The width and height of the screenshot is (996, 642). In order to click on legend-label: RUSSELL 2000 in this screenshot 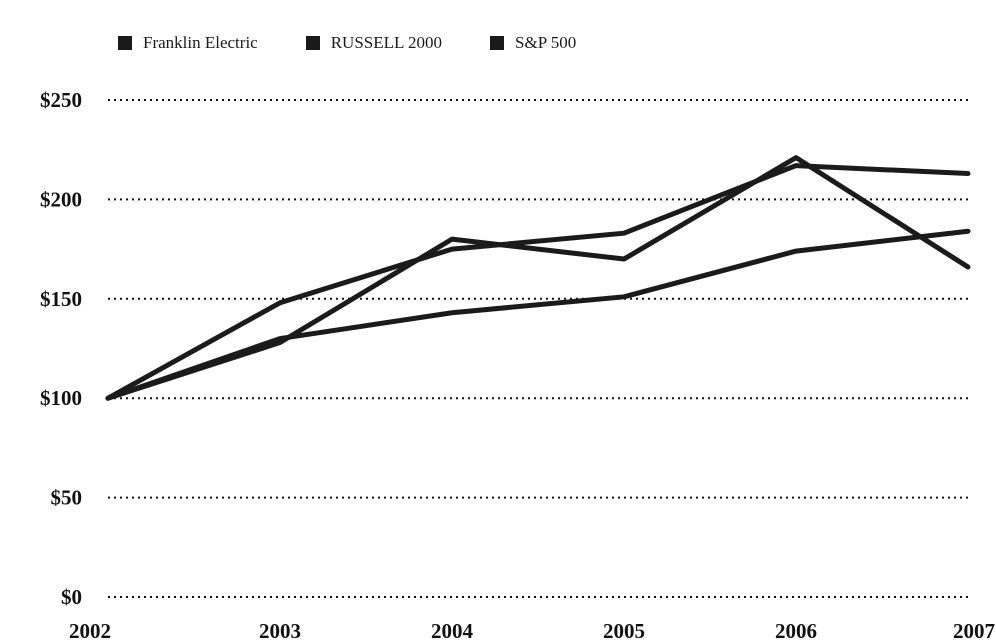, I will do `click(386, 42)`.